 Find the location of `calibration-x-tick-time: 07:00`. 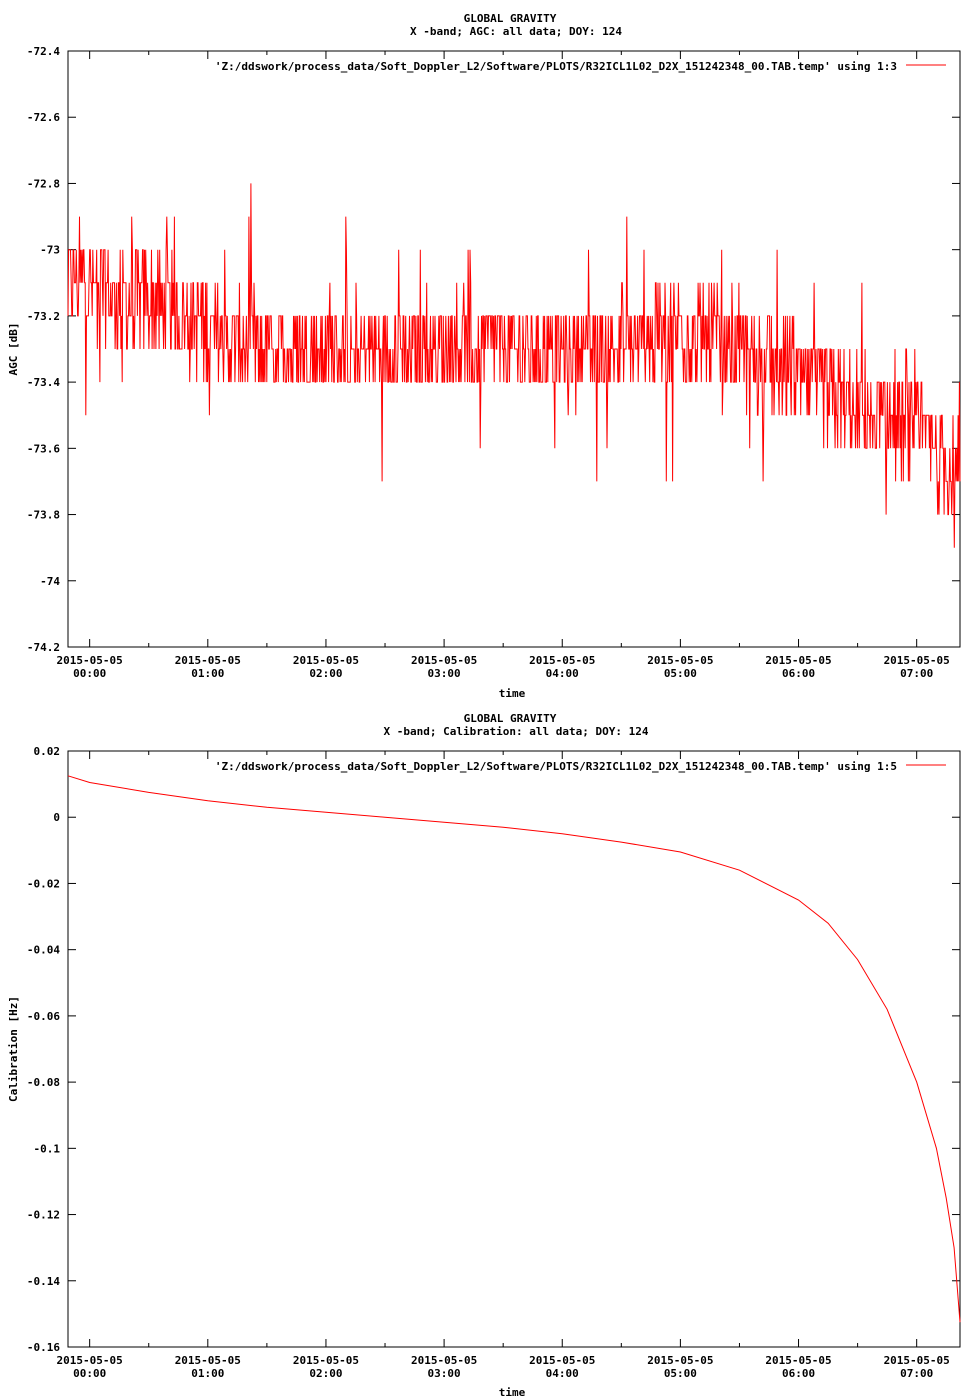

calibration-x-tick-time: 07:00 is located at coordinates (916, 1373).